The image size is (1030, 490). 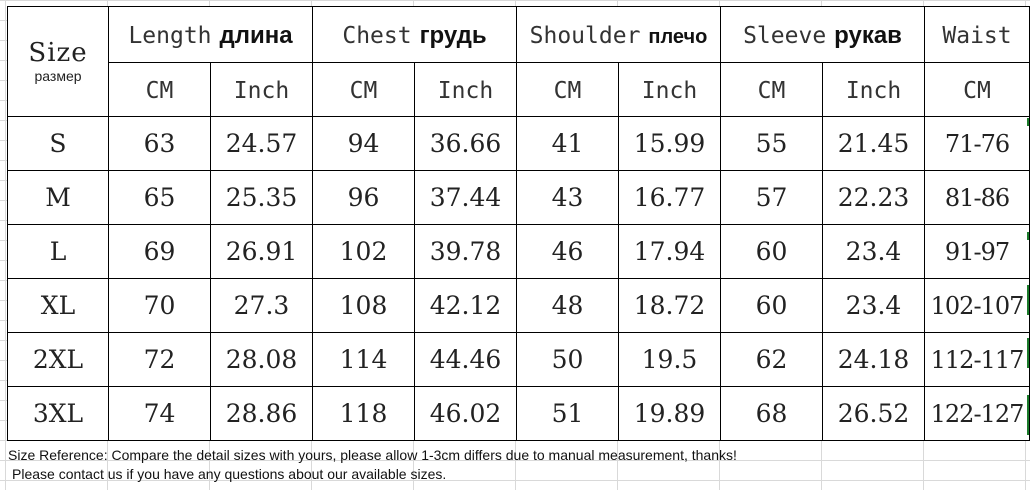 I want to click on value-cell: 102, so click(x=363, y=251).